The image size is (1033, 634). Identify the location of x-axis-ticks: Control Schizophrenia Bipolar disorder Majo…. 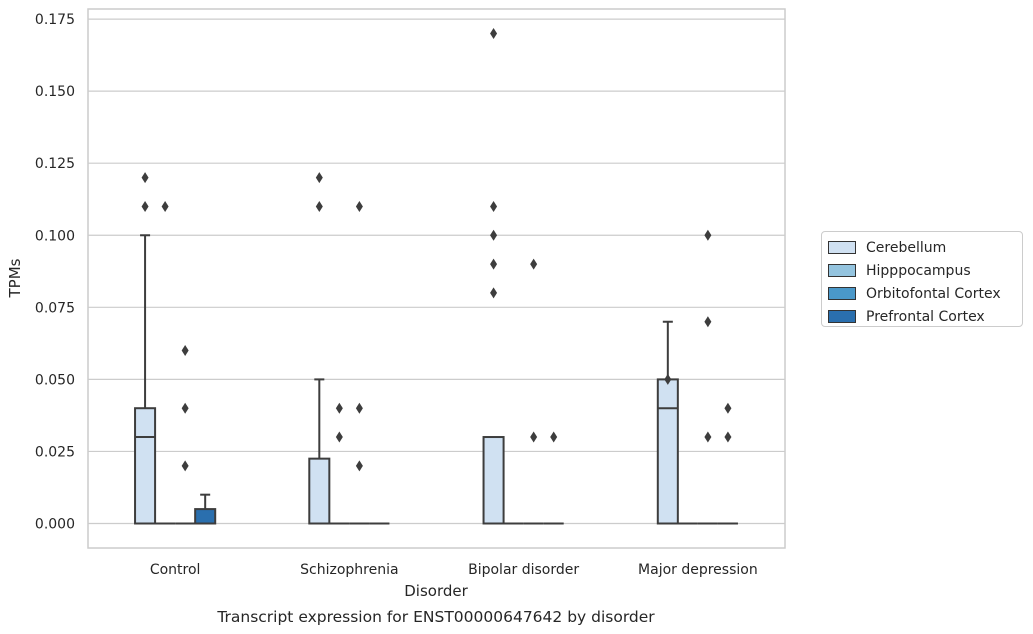
(454, 570).